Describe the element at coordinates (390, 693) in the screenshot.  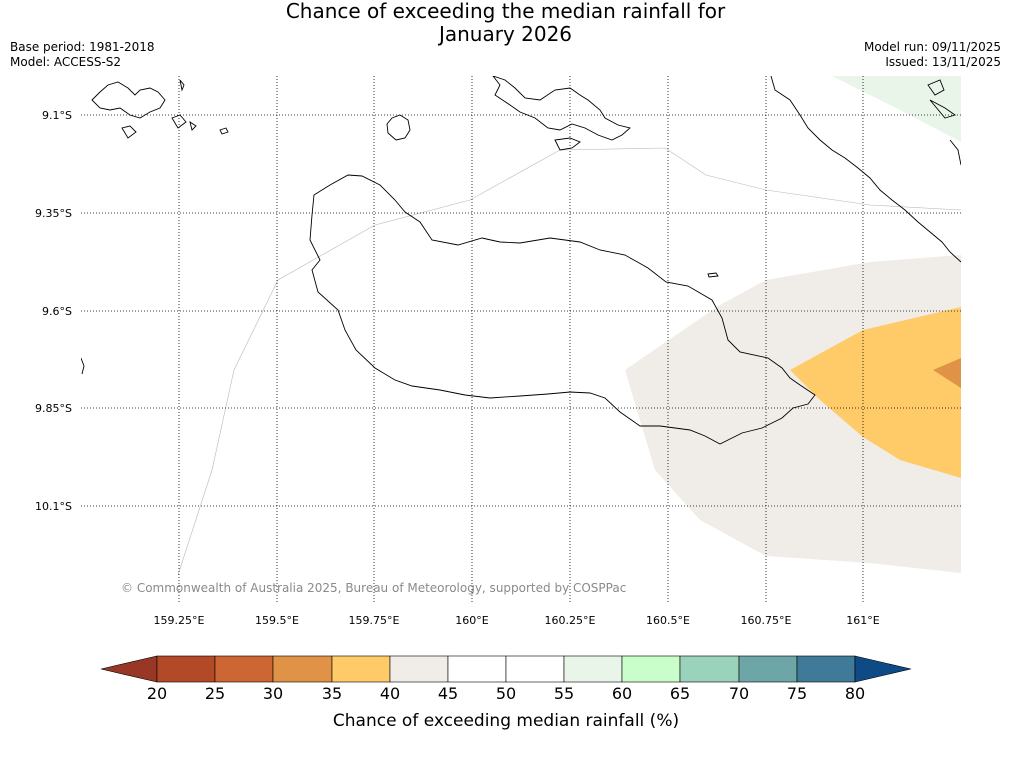
I see `colorbar-tick-40: 40` at that location.